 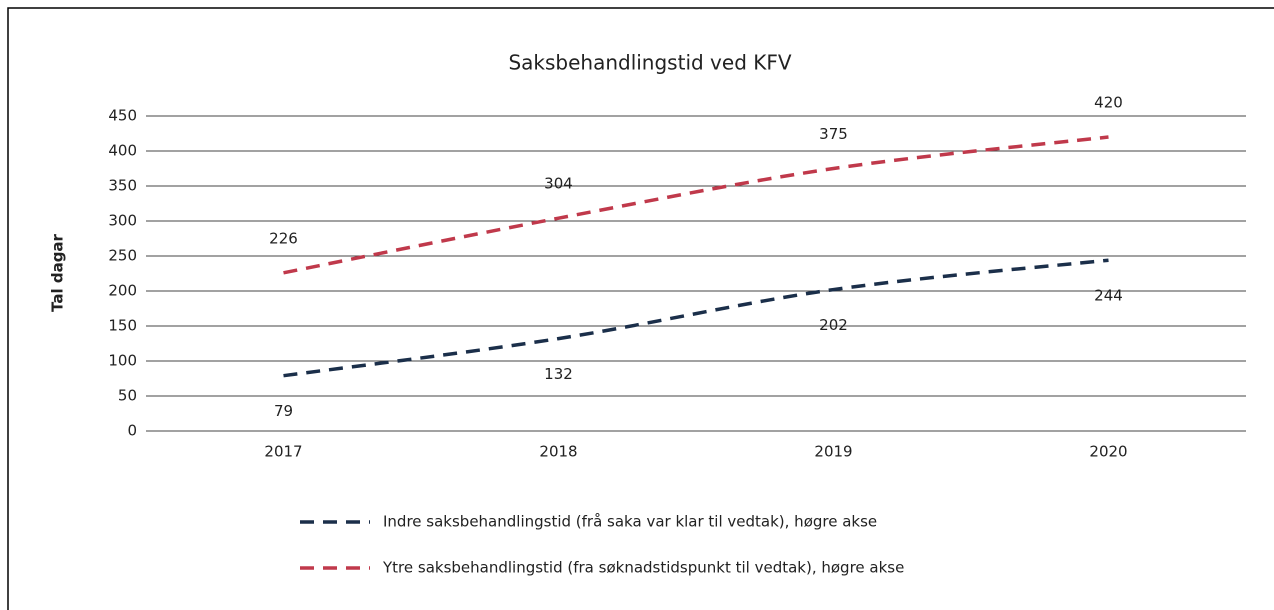 I want to click on x-tick-label: 2019, so click(x=833, y=452).